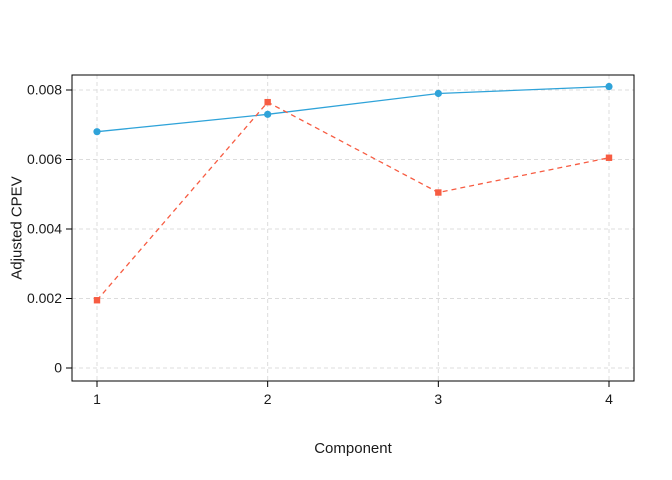 This screenshot has width=672, height=480. Describe the element at coordinates (44, 229) in the screenshot. I see `y-tick-label: 0.004` at that location.